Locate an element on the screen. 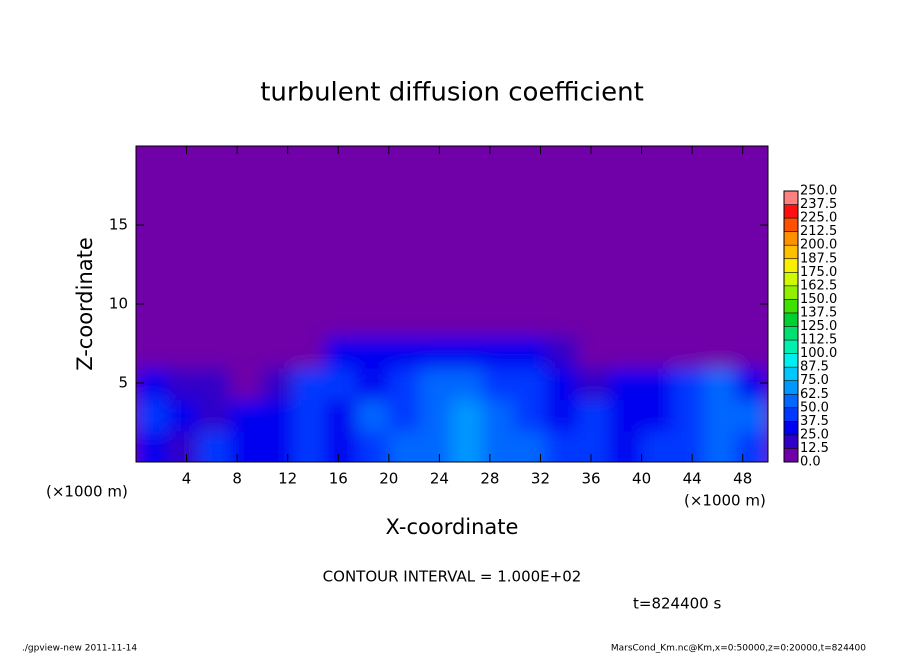  x-tick-label: 40 is located at coordinates (641, 479).